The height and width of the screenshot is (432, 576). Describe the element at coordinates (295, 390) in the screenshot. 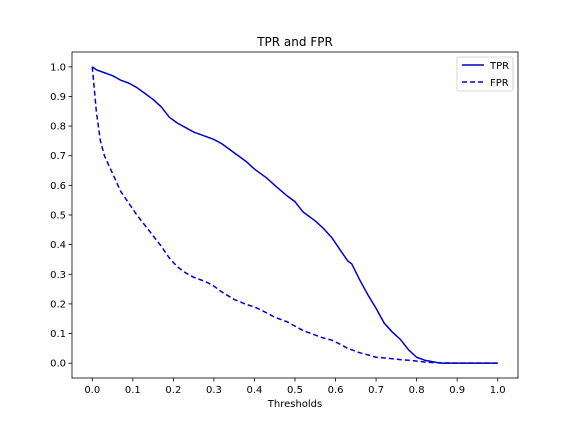

I see `x-tick-label: 0.5` at that location.